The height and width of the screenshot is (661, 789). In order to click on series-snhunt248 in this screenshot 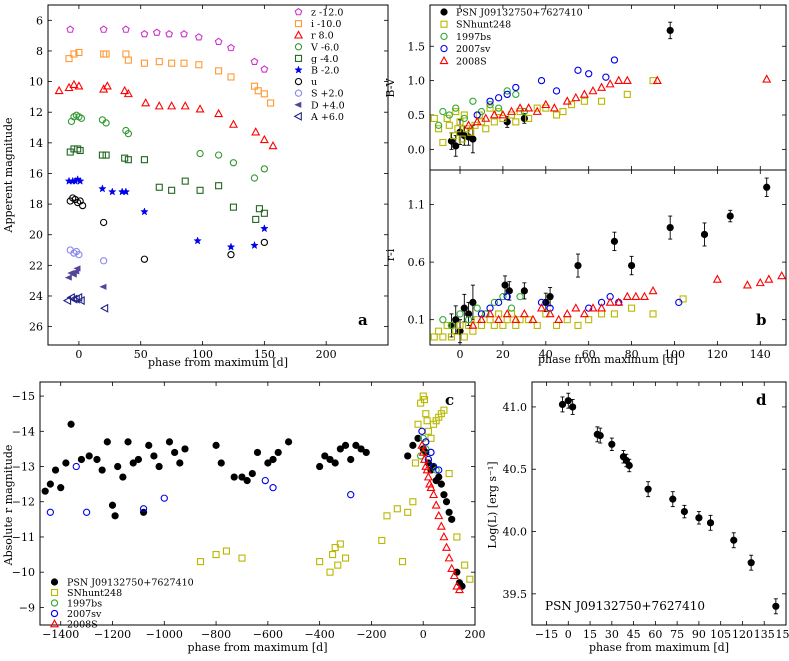, I will do `click(335, 487)`.